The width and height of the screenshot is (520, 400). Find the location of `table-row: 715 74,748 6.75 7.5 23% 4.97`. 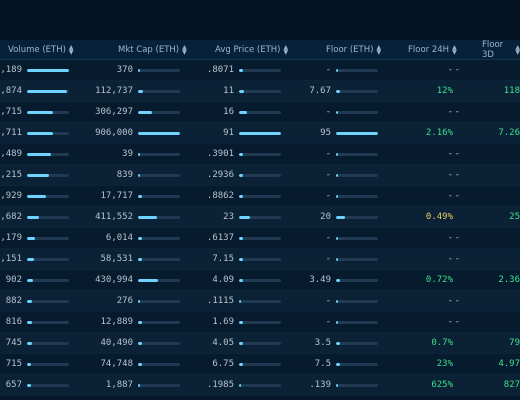

table-row: 715 74,748 6.75 7.5 23% 4.97 is located at coordinates (260, 364).